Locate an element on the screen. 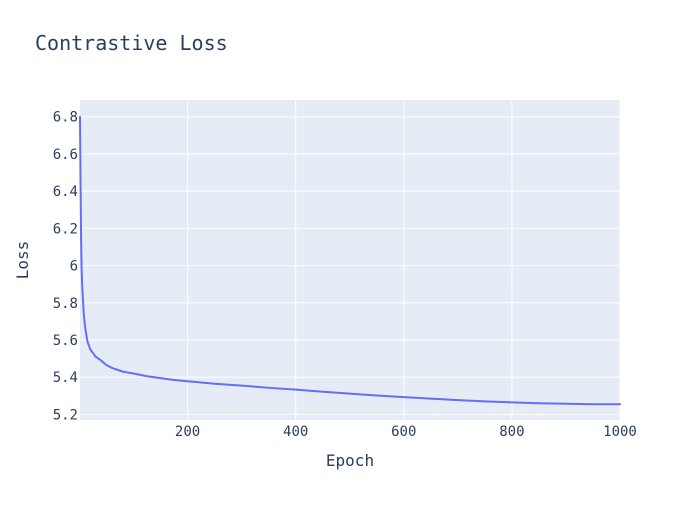 The height and width of the screenshot is (505, 700). y-tick-label: 5.8 is located at coordinates (65, 304).